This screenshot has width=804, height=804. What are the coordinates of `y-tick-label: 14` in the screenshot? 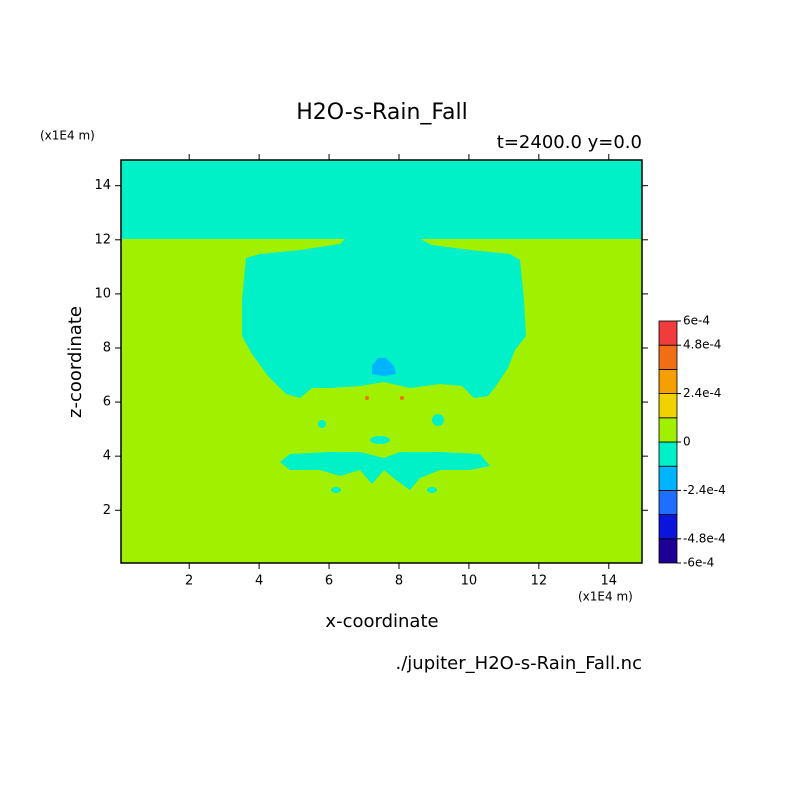 It's located at (102, 185).